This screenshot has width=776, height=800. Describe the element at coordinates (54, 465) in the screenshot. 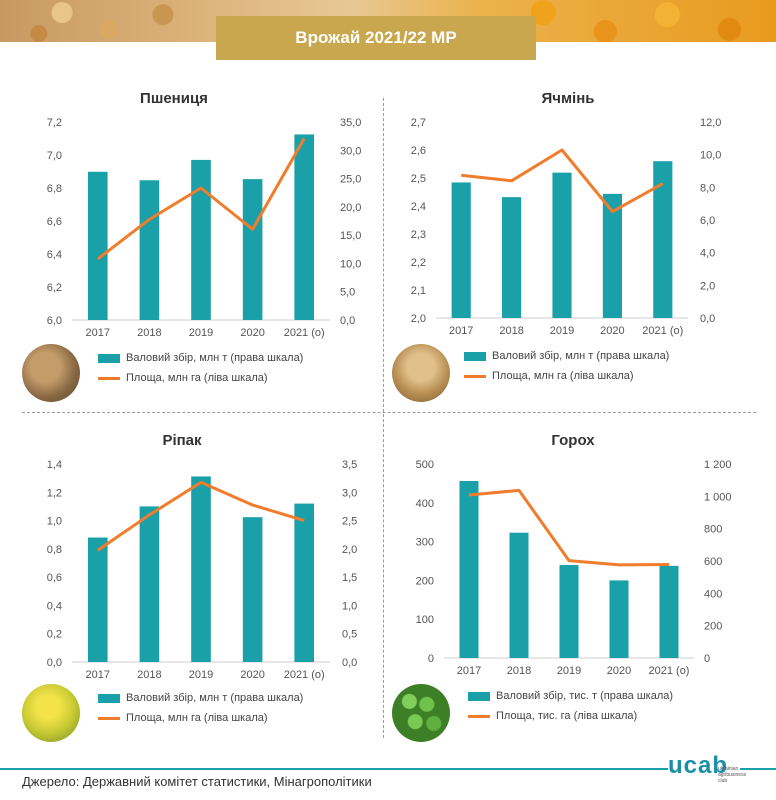

I see `left-tick-label: 1,4` at that location.